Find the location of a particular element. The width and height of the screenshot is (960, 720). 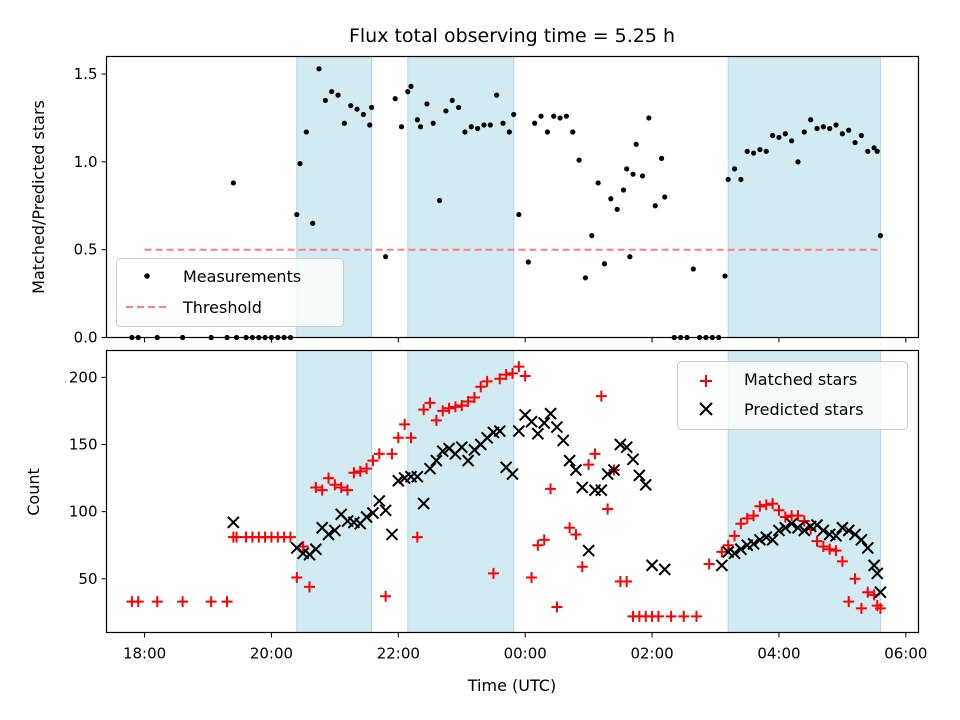

legend-matched-label: Matched stars is located at coordinates (800, 379).